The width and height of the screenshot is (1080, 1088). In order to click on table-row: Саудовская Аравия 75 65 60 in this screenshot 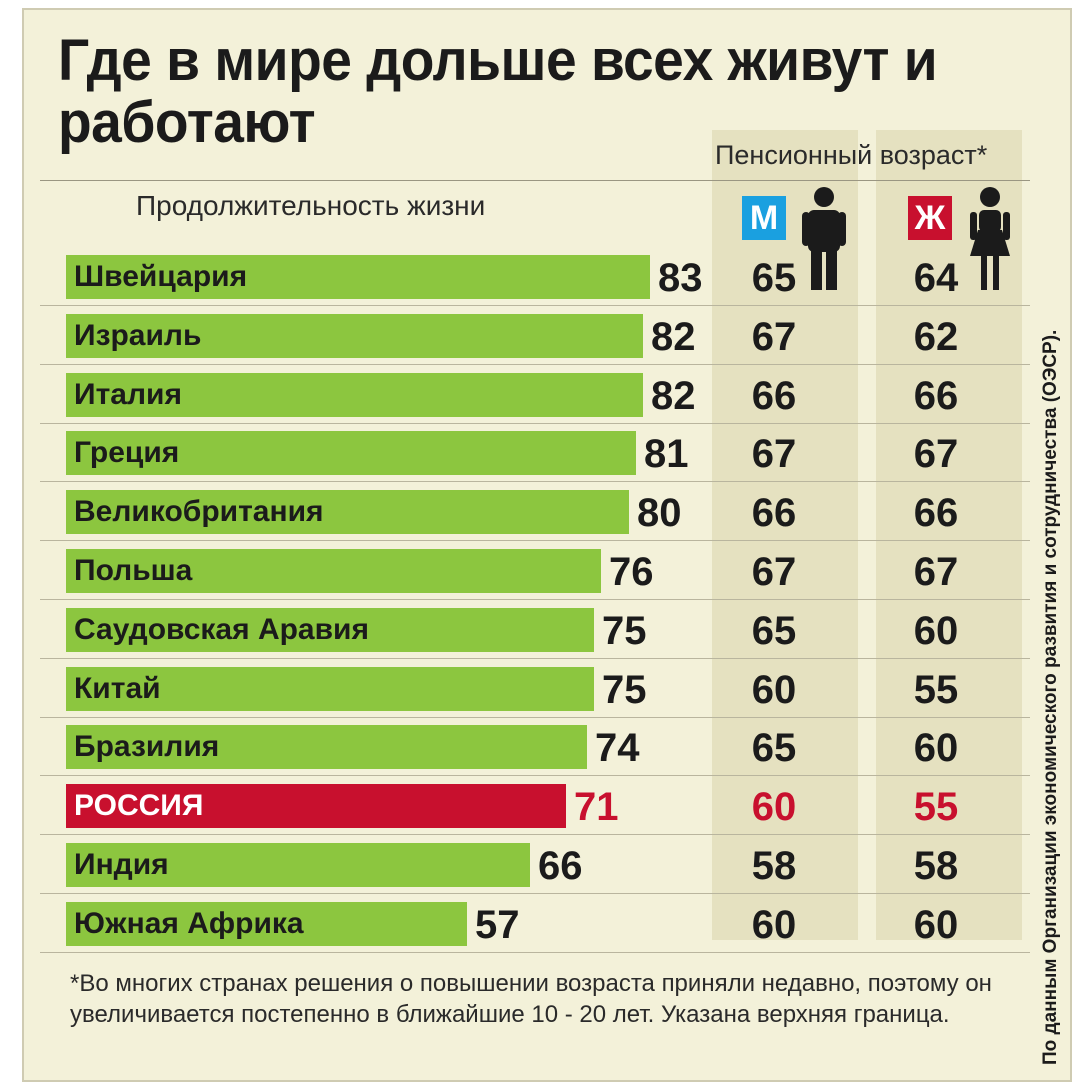, I will do `click(540, 630)`.